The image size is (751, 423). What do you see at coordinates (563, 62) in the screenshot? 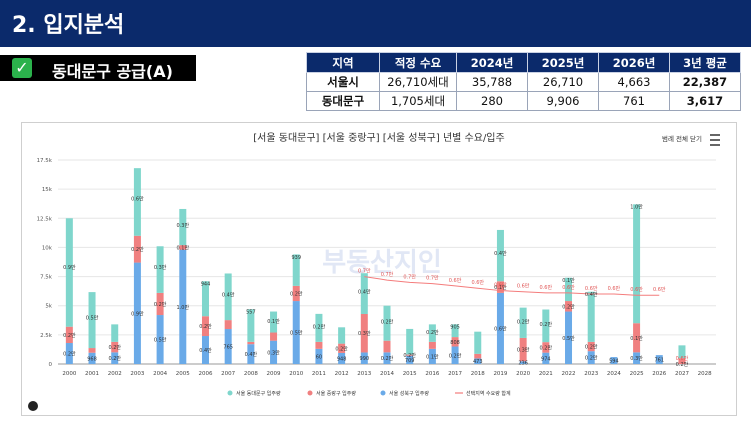
I see `header-cell: 2025년` at bounding box center [563, 62].